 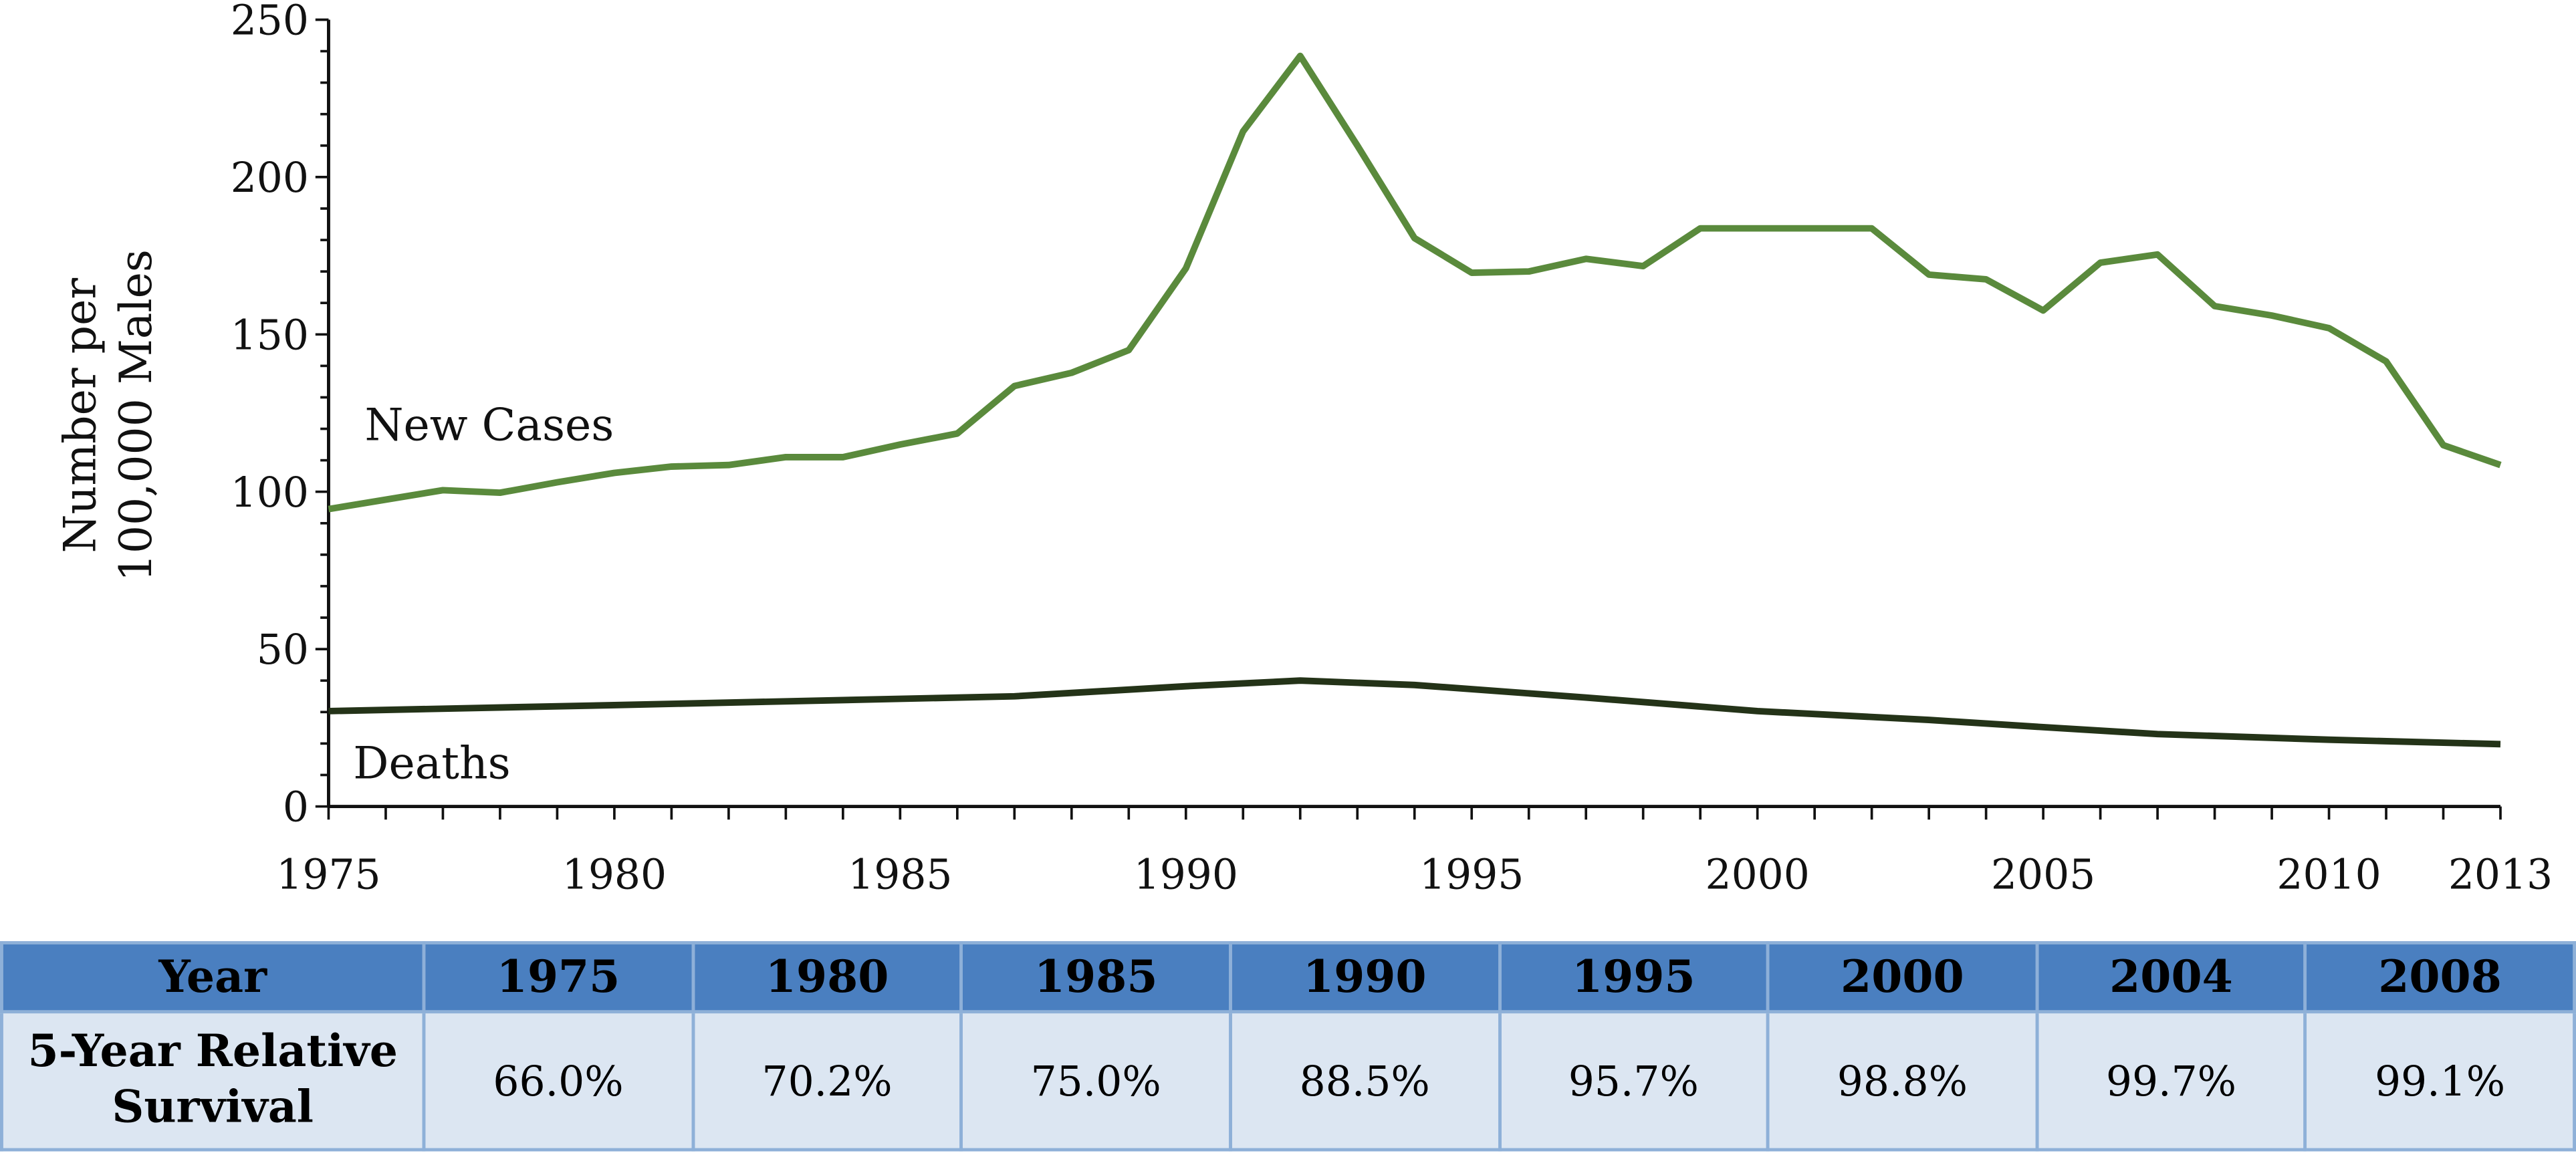 What do you see at coordinates (283, 650) in the screenshot?
I see `y-tick-label: 50` at bounding box center [283, 650].